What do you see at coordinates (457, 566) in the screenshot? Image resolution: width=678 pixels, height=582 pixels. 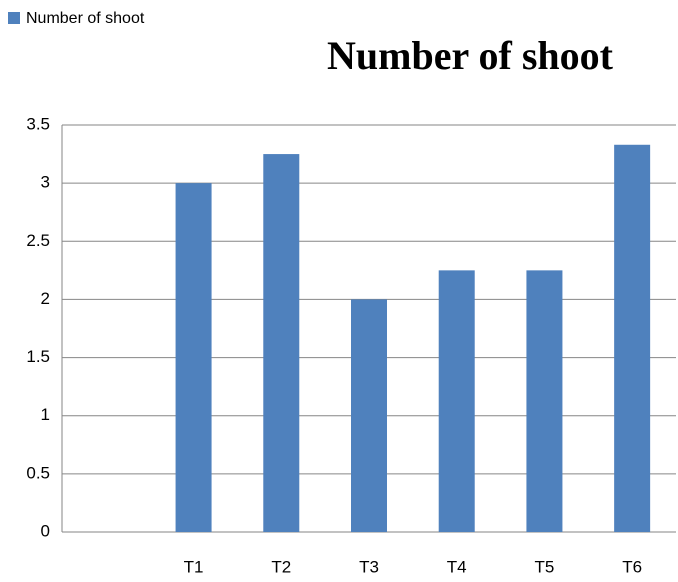 I see `x-tick-label: T4` at bounding box center [457, 566].